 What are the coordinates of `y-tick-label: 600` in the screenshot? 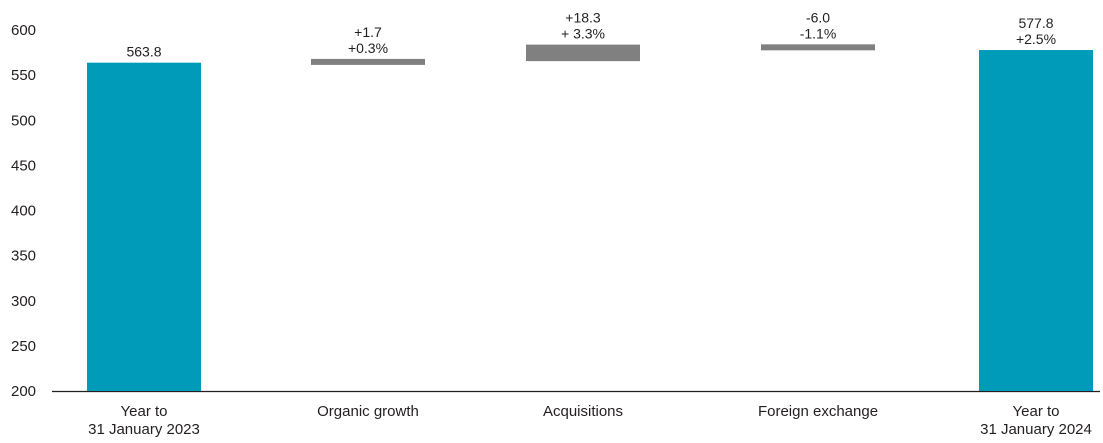 It's located at (23, 30).